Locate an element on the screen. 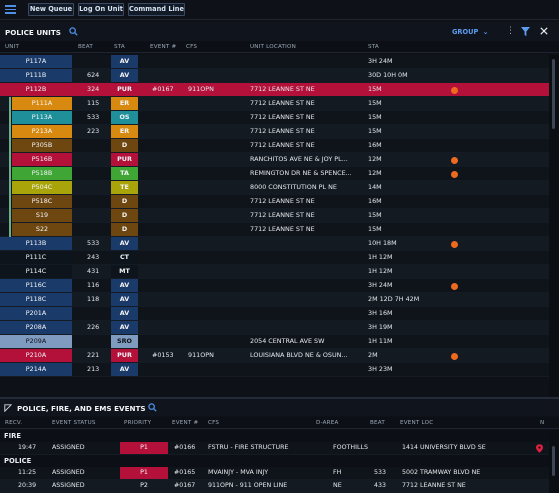 This screenshot has width=559, height=493. unit-id: P518B is located at coordinates (42, 173).